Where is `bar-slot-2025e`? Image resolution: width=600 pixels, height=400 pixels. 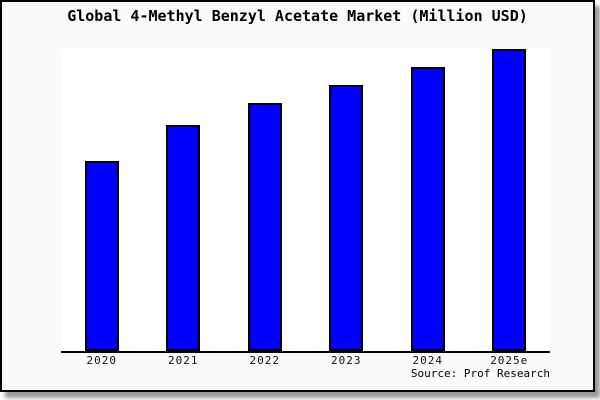
bar-slot-2025e is located at coordinates (510, 200).